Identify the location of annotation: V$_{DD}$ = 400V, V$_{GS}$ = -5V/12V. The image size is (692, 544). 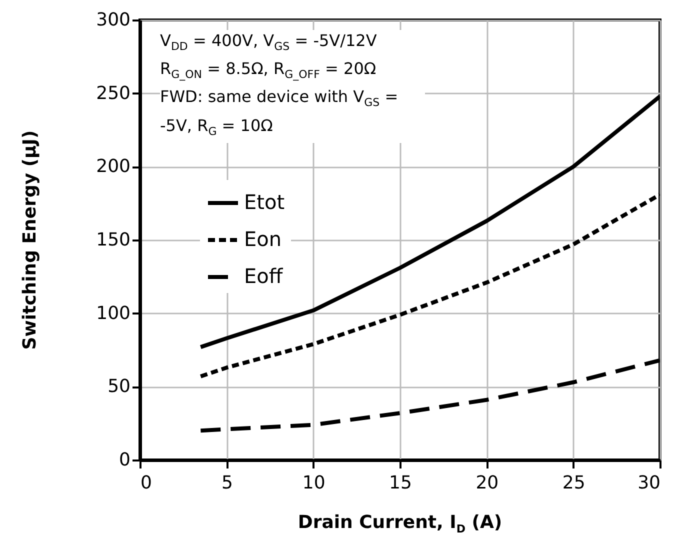
(269, 43).